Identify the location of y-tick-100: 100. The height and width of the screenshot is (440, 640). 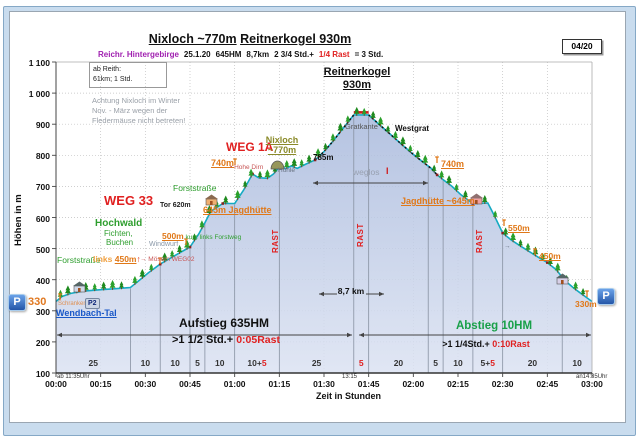
(42, 374).